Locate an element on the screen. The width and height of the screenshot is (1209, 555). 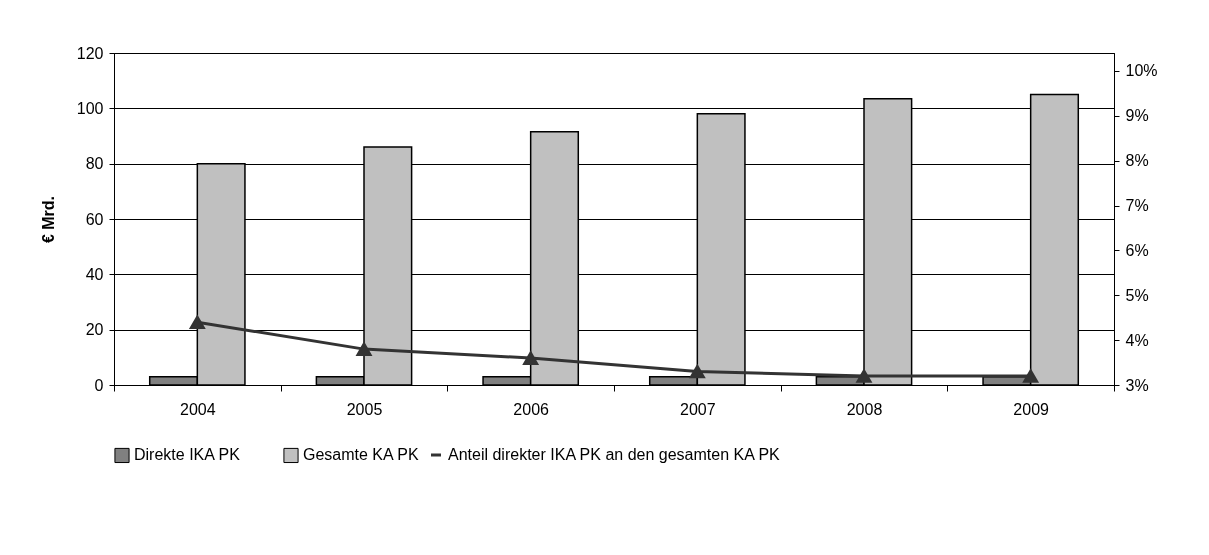
x-tick-label: 2007 is located at coordinates (698, 409).